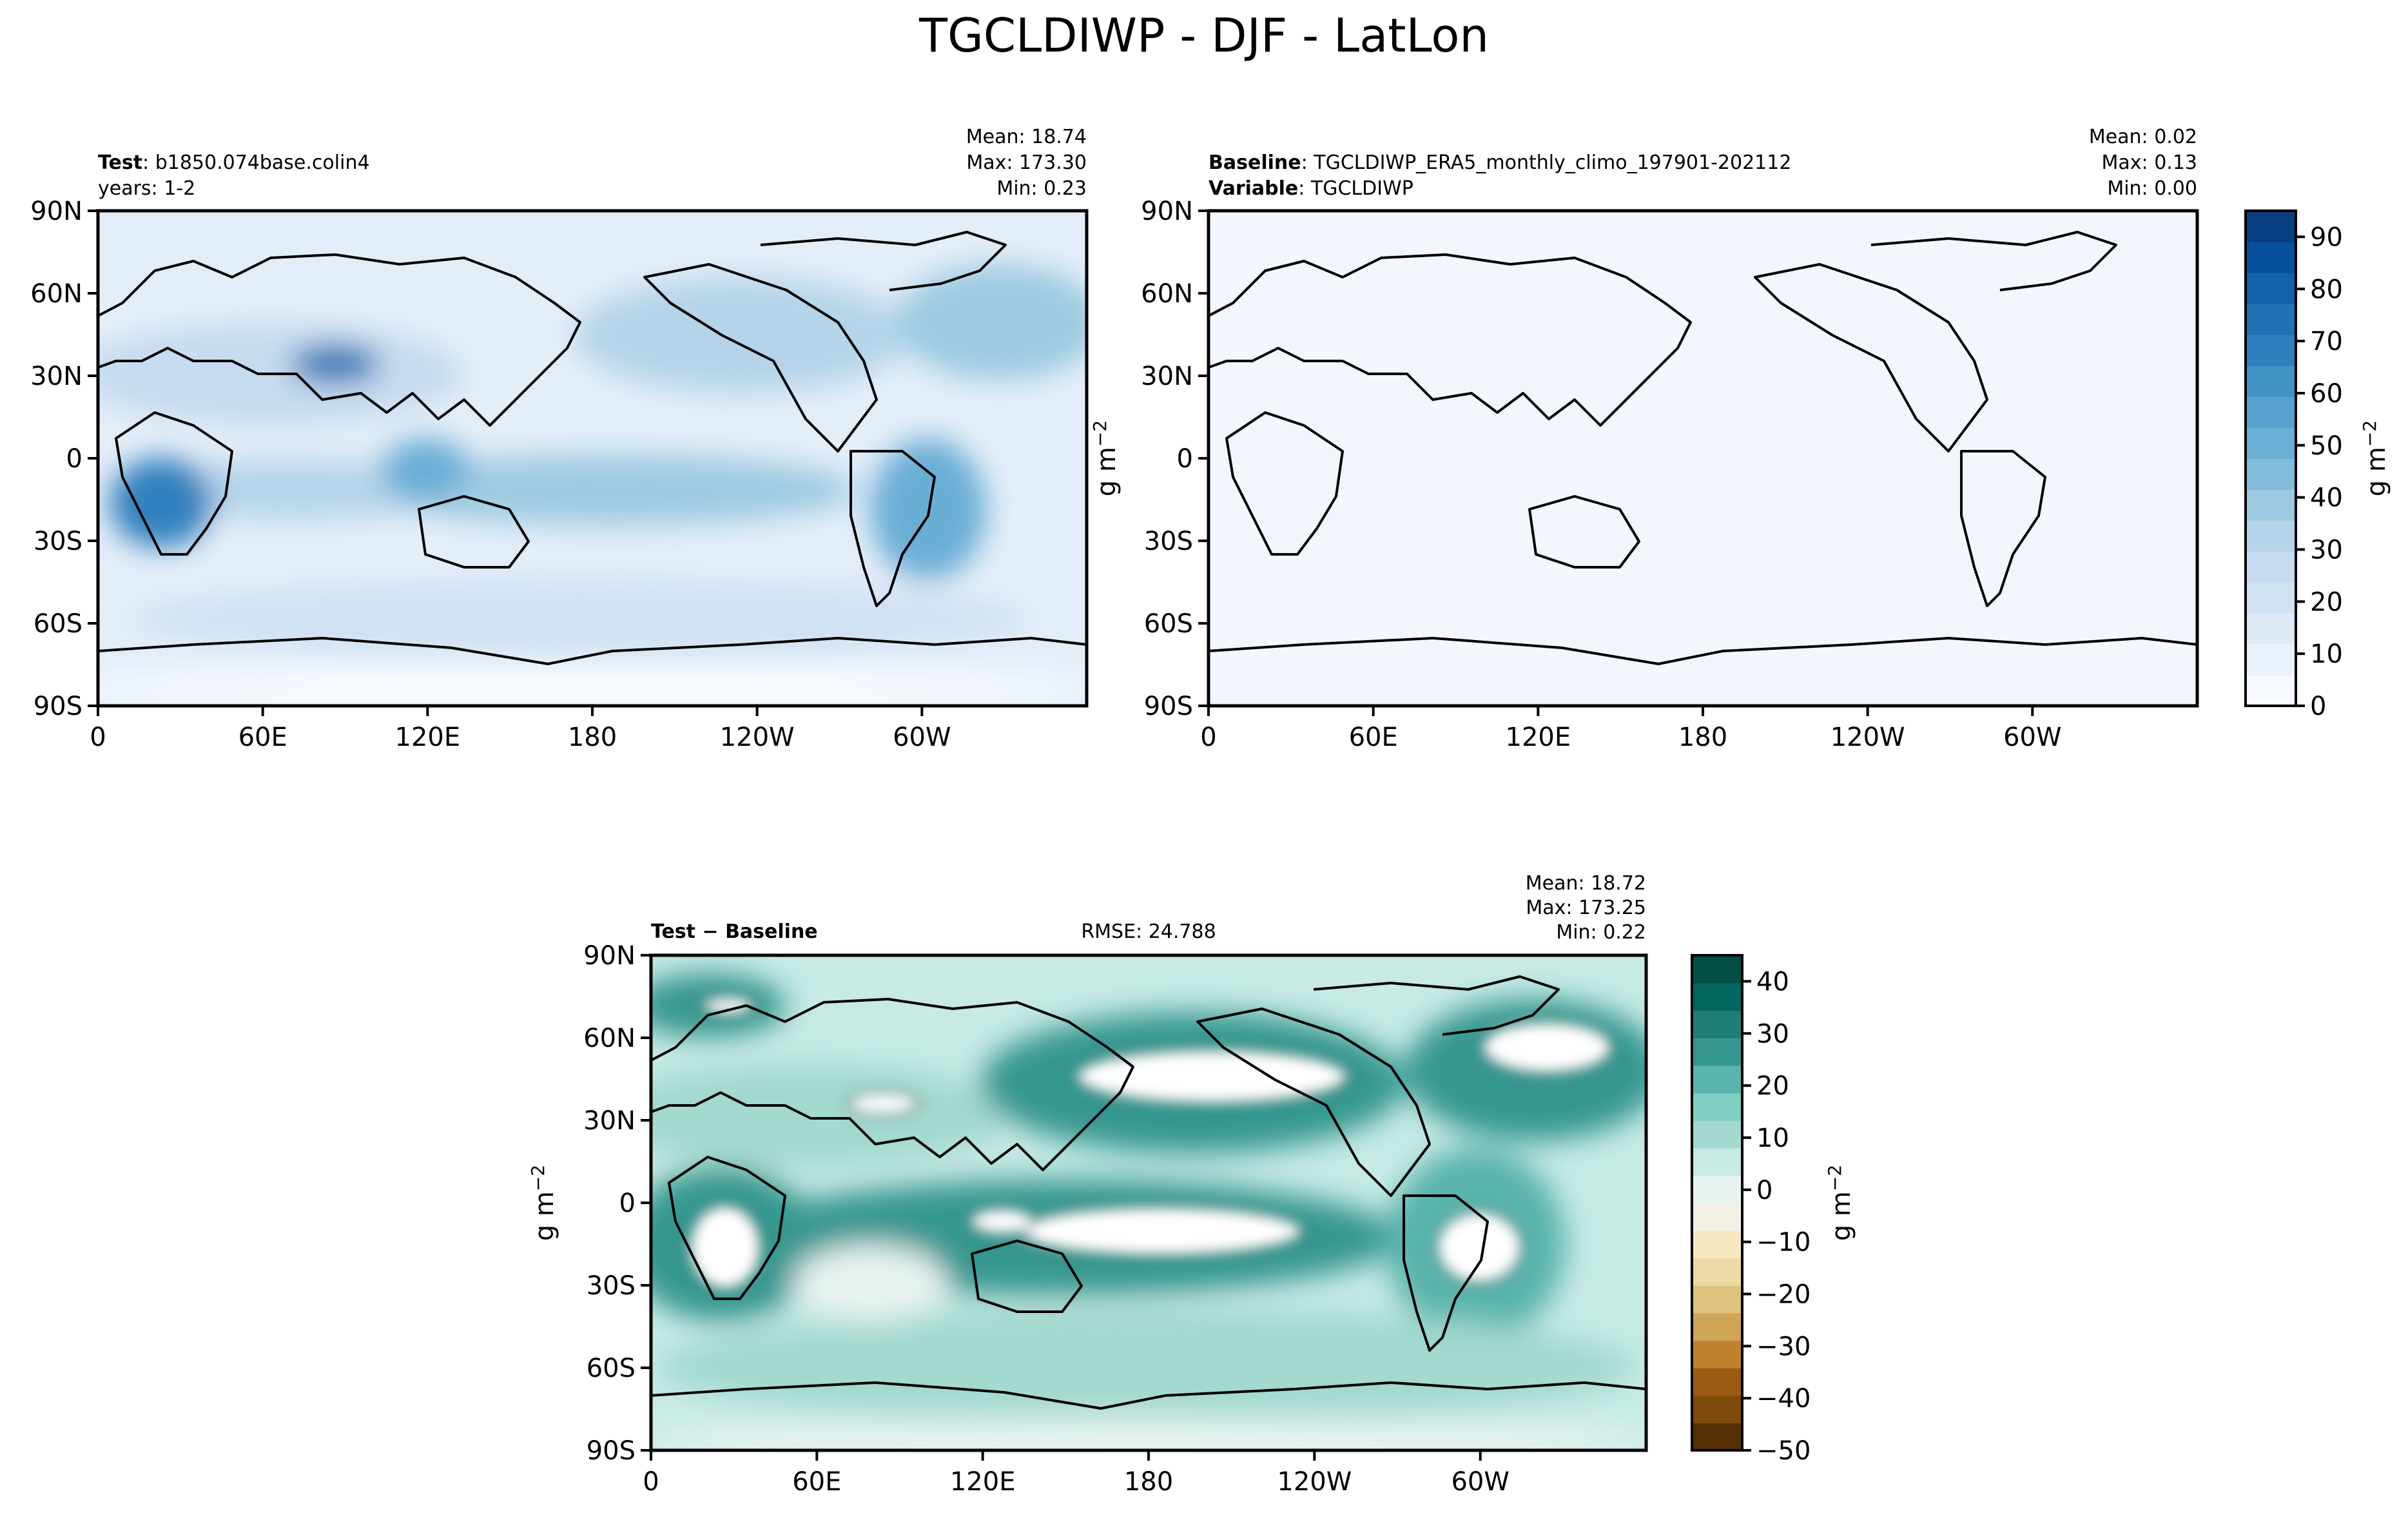  I want to click on panel-baseline-variable-value: TGCLDIWP, so click(1361, 188).